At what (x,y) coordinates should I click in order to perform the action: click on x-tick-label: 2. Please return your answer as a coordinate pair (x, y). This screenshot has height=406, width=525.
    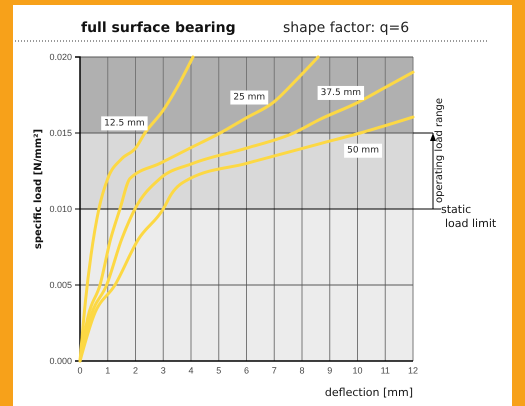
    Looking at the image, I should click on (135, 370).